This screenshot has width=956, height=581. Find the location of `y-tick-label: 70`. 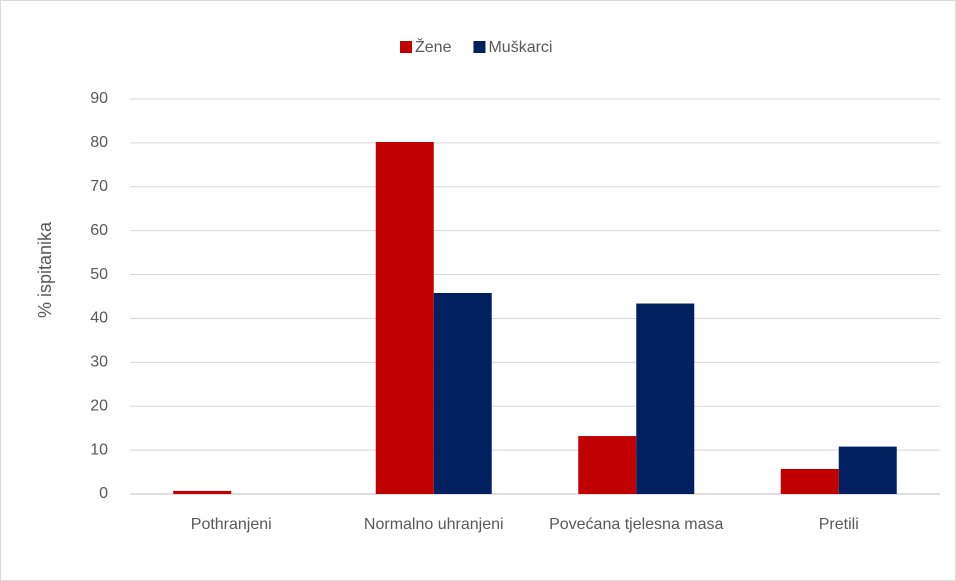

y-tick-label: 70 is located at coordinates (99, 186).